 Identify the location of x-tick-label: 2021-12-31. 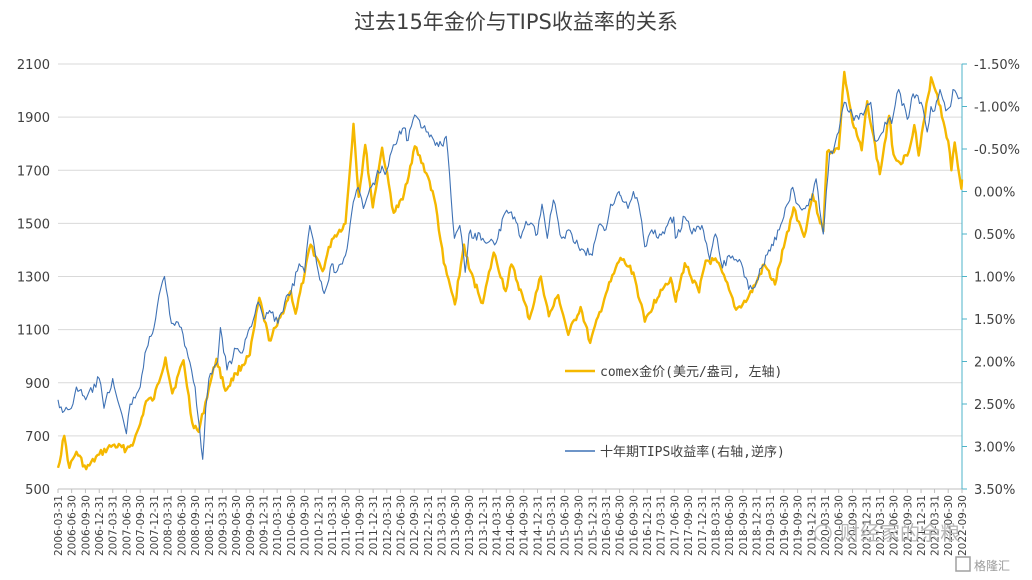
(922, 525).